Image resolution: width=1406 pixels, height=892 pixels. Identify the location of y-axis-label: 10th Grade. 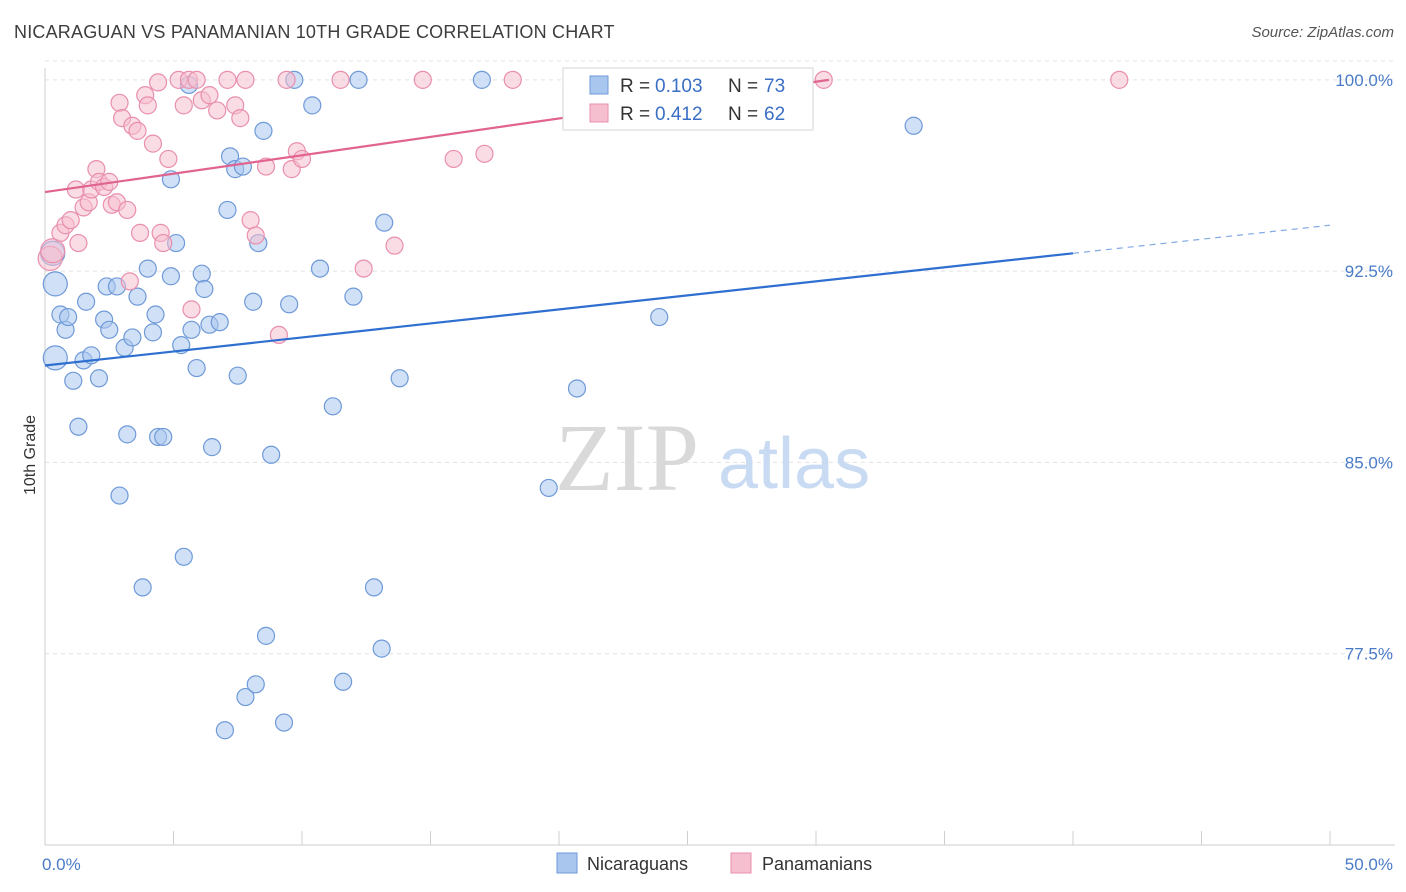
(30, 455).